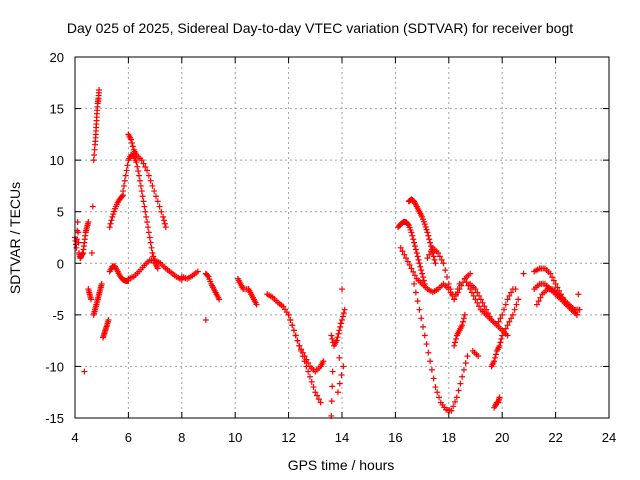 Image resolution: width=640 pixels, height=480 pixels. I want to click on series-low-19.8, so click(497, 402).